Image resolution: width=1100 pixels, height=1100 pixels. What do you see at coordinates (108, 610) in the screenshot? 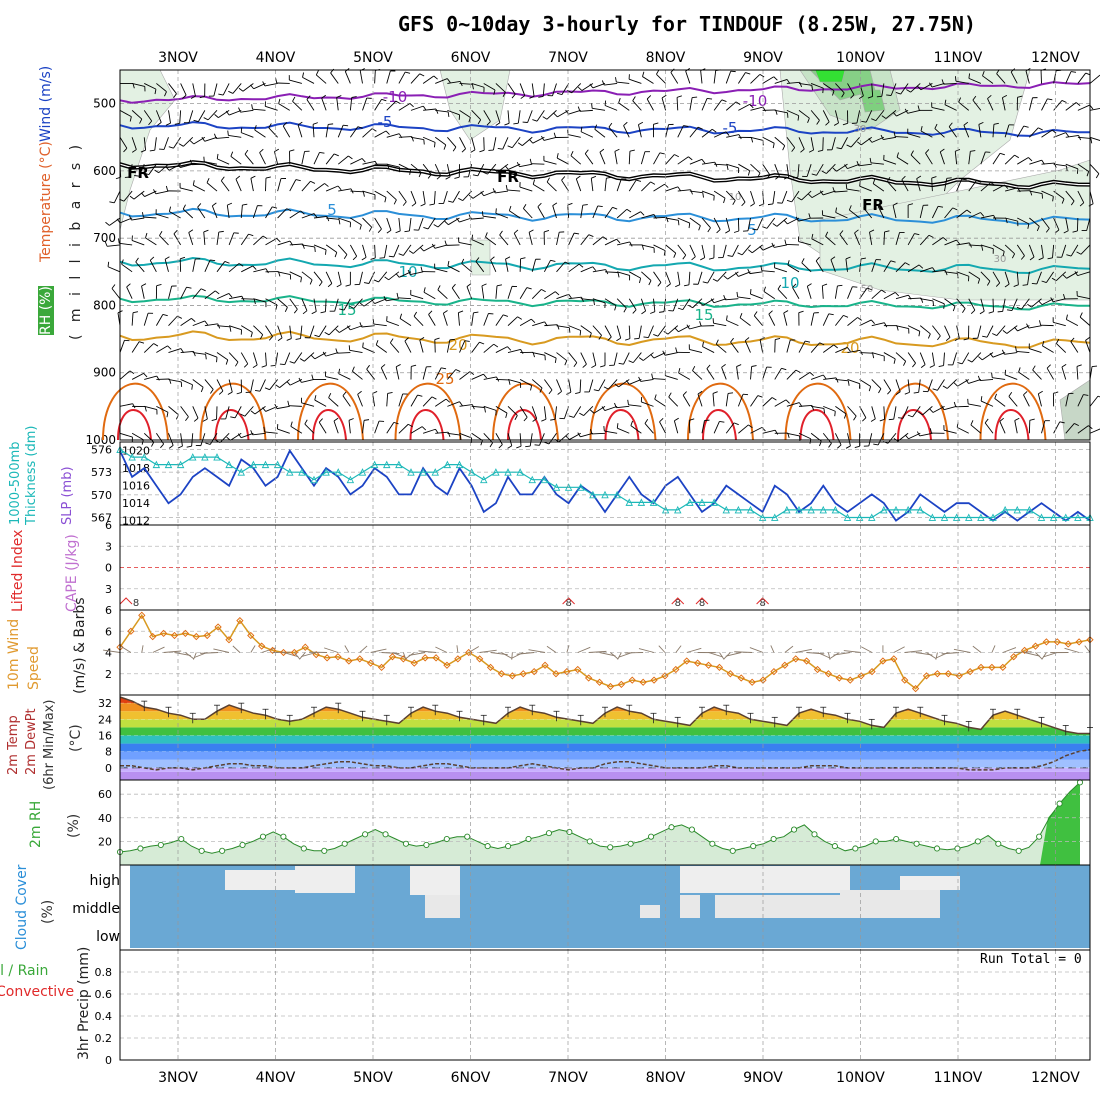
I see `ytick-li: 6` at bounding box center [108, 610].